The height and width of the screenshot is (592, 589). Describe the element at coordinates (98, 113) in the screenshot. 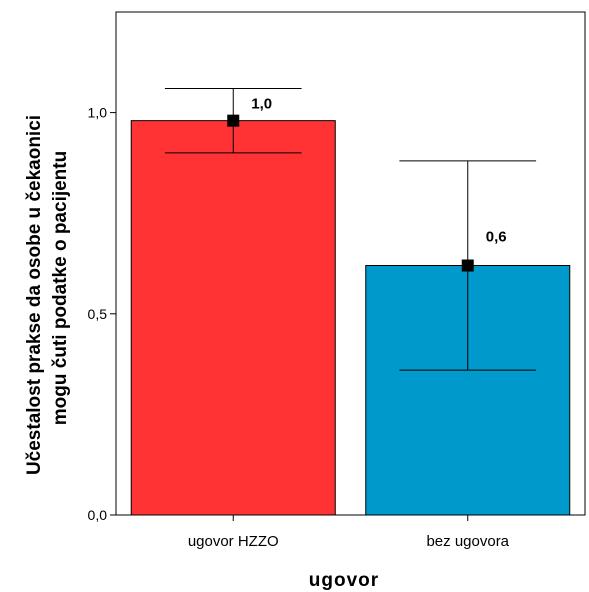

I see `y-tick-label: 1,0` at that location.